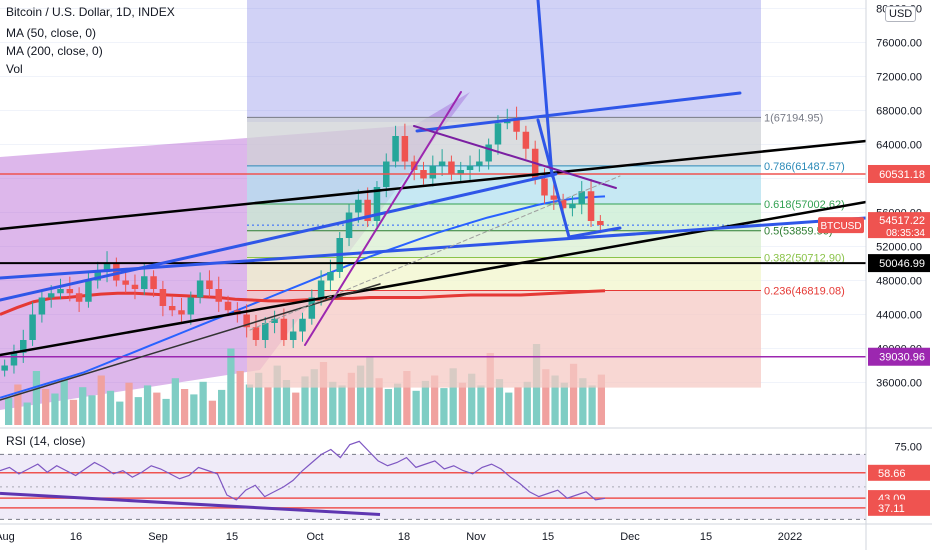  I want to click on blue-channel-upper, so click(578, 112).